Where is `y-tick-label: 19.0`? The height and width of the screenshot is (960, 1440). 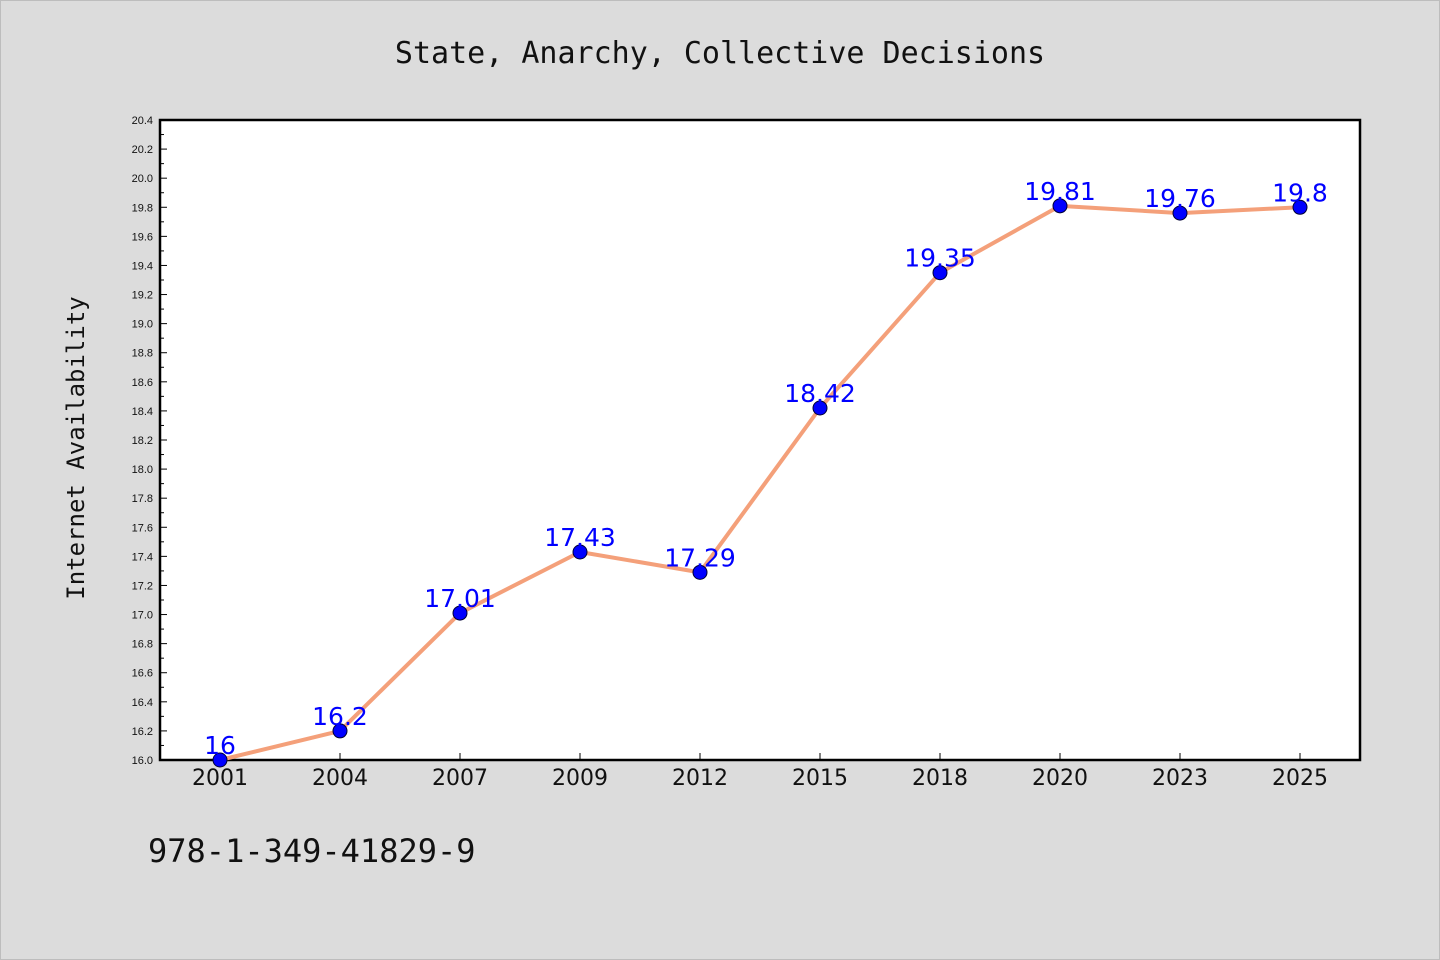 y-tick-label: 19.0 is located at coordinates (142, 325).